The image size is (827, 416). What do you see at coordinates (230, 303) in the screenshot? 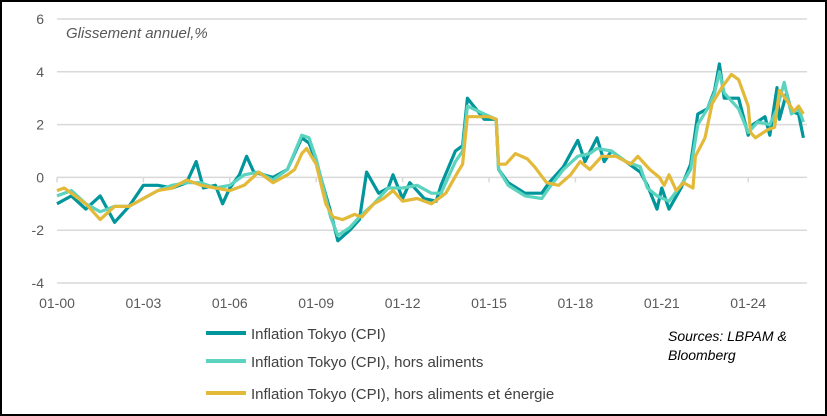
I see `x-tick-label: 01-06` at bounding box center [230, 303].